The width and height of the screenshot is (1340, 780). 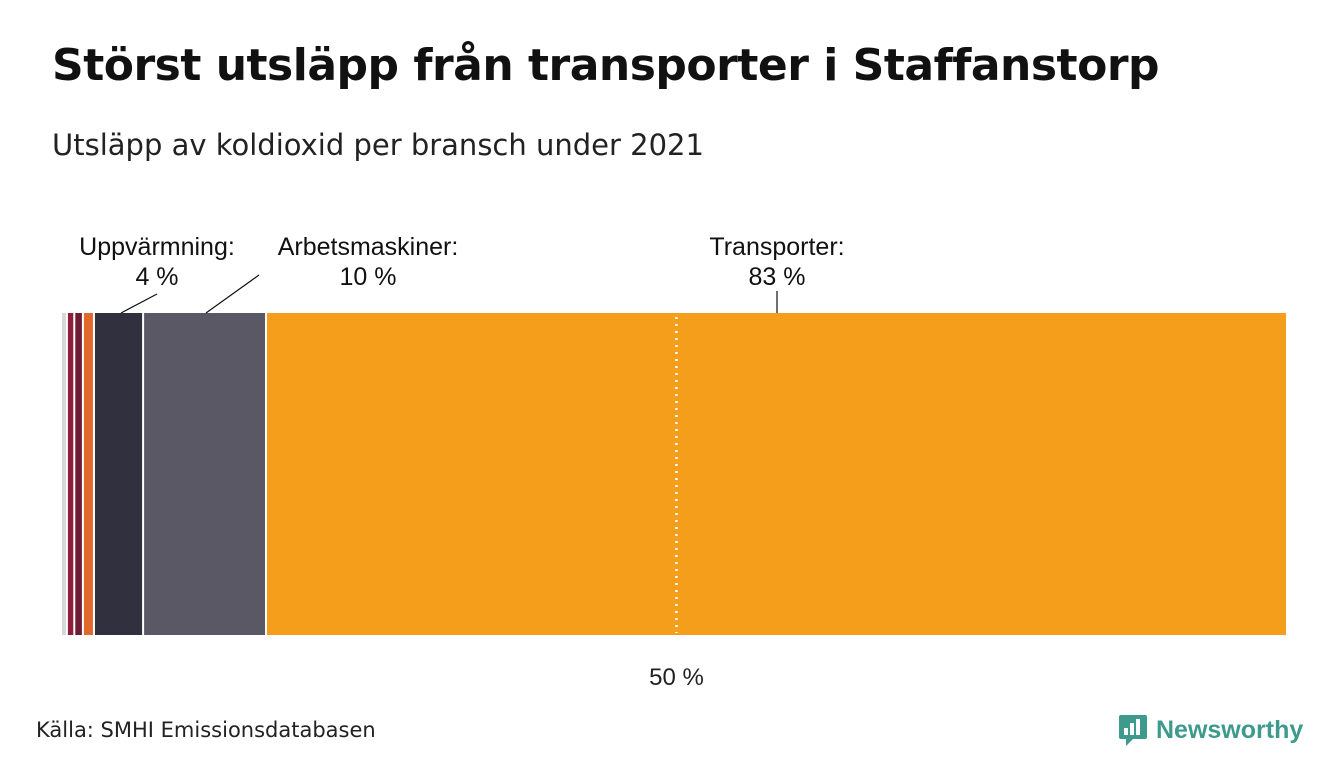 What do you see at coordinates (1230, 729) in the screenshot?
I see `brand-name: Newsworthy` at bounding box center [1230, 729].